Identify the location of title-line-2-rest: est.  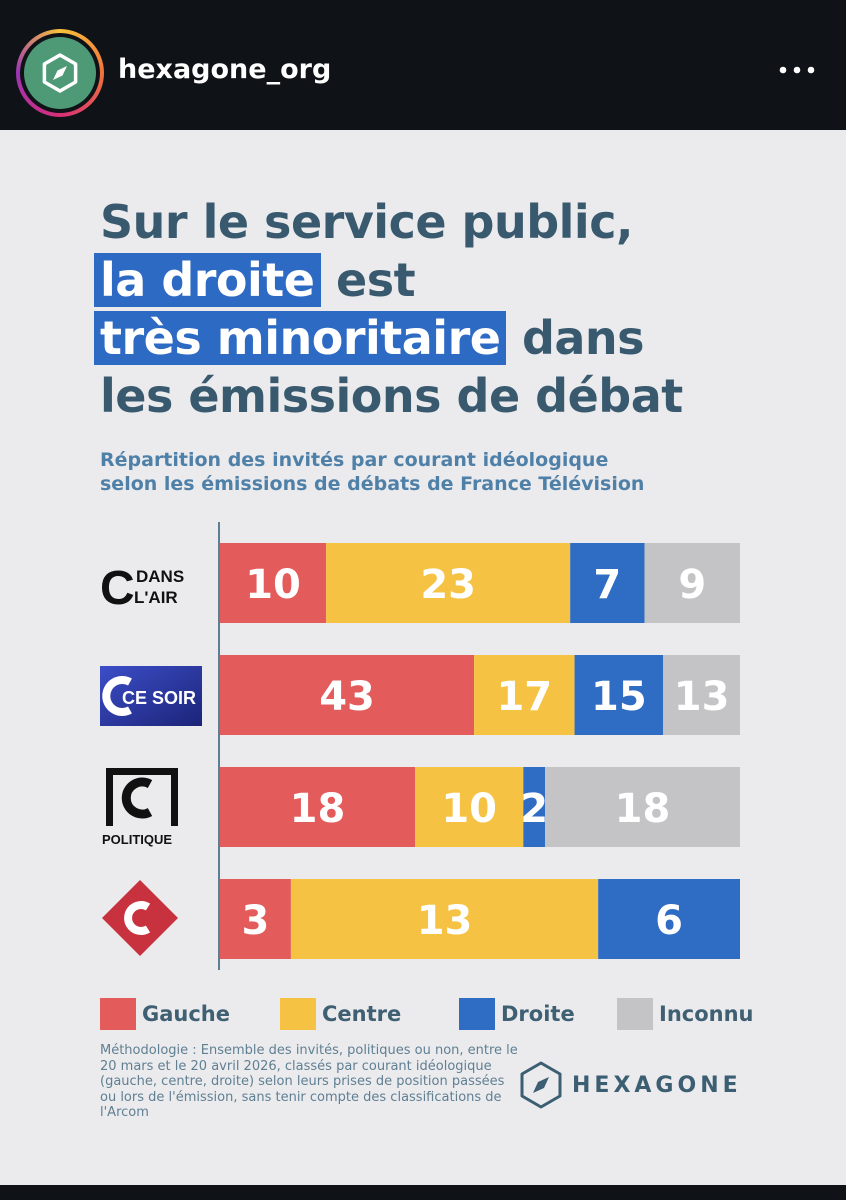
(368, 280).